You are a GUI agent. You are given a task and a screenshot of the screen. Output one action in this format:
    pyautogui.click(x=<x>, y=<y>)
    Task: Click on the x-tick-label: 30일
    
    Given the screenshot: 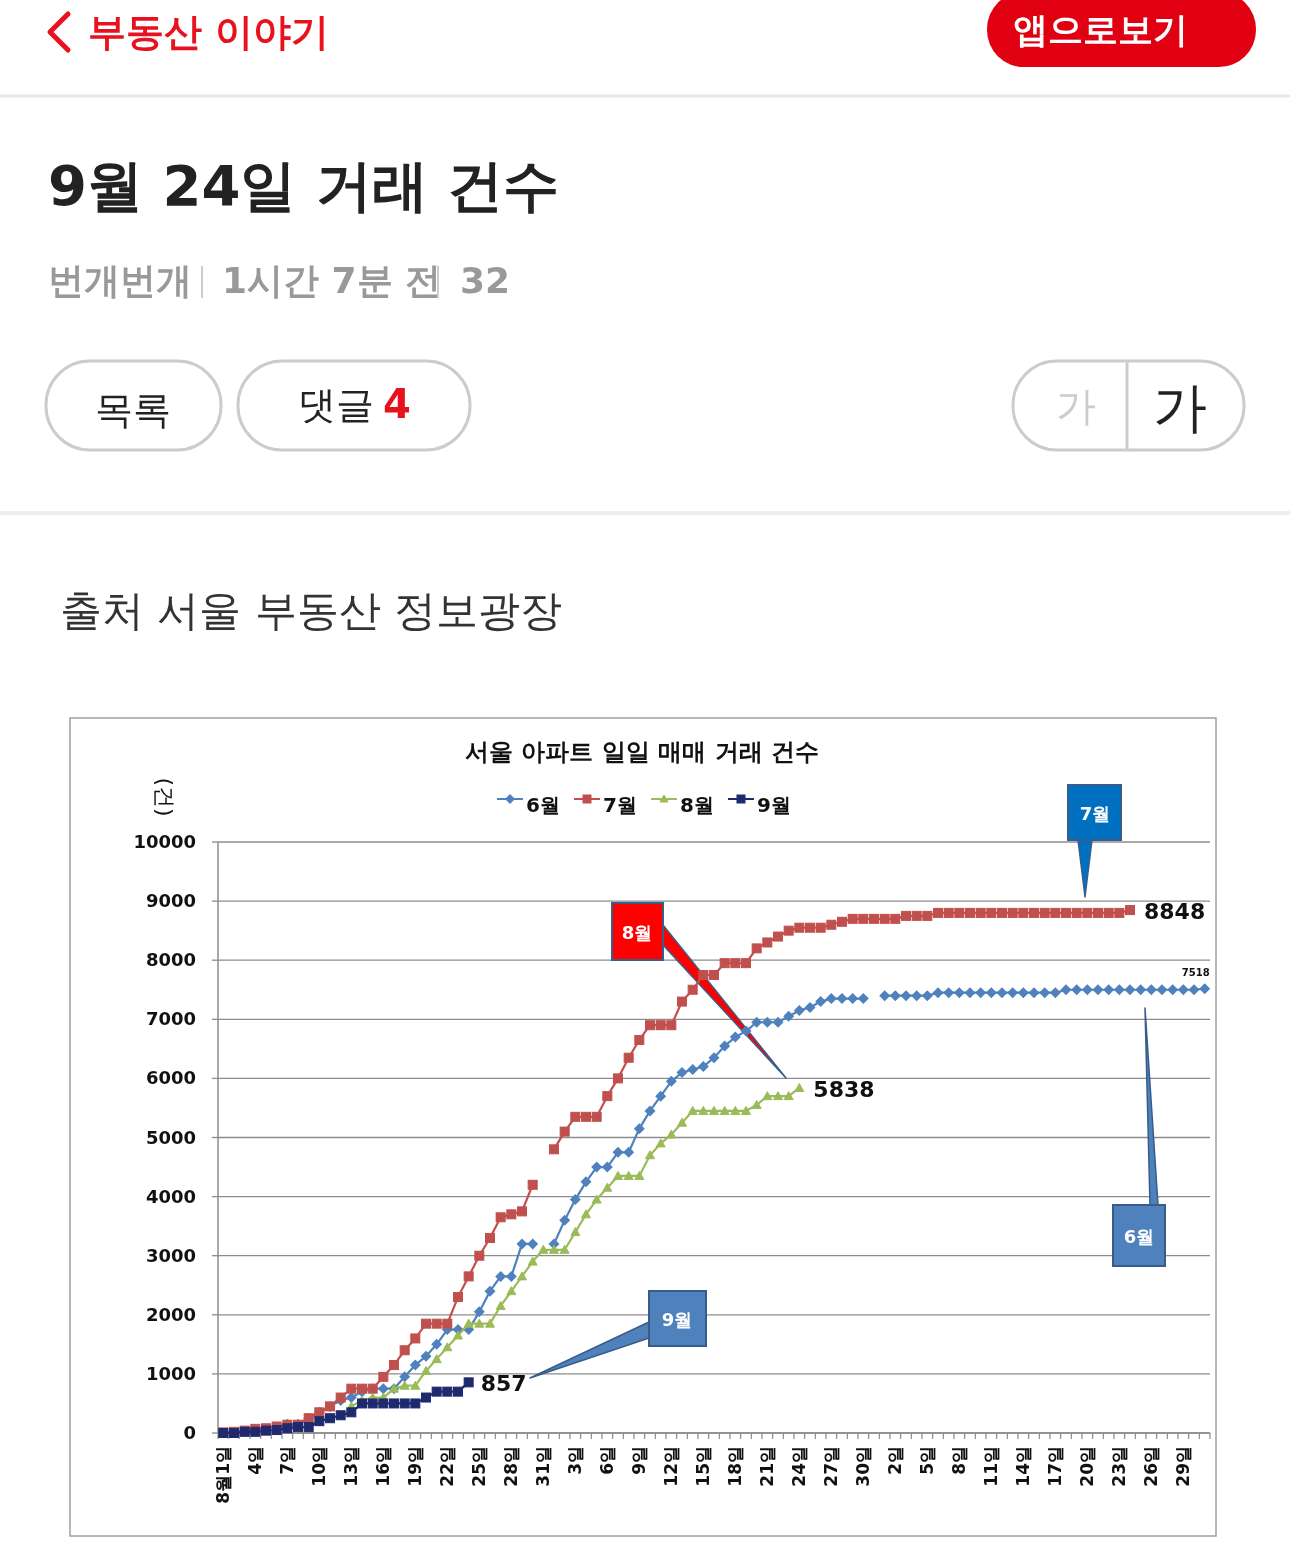 What is the action you would take?
    pyautogui.click(x=863, y=1466)
    